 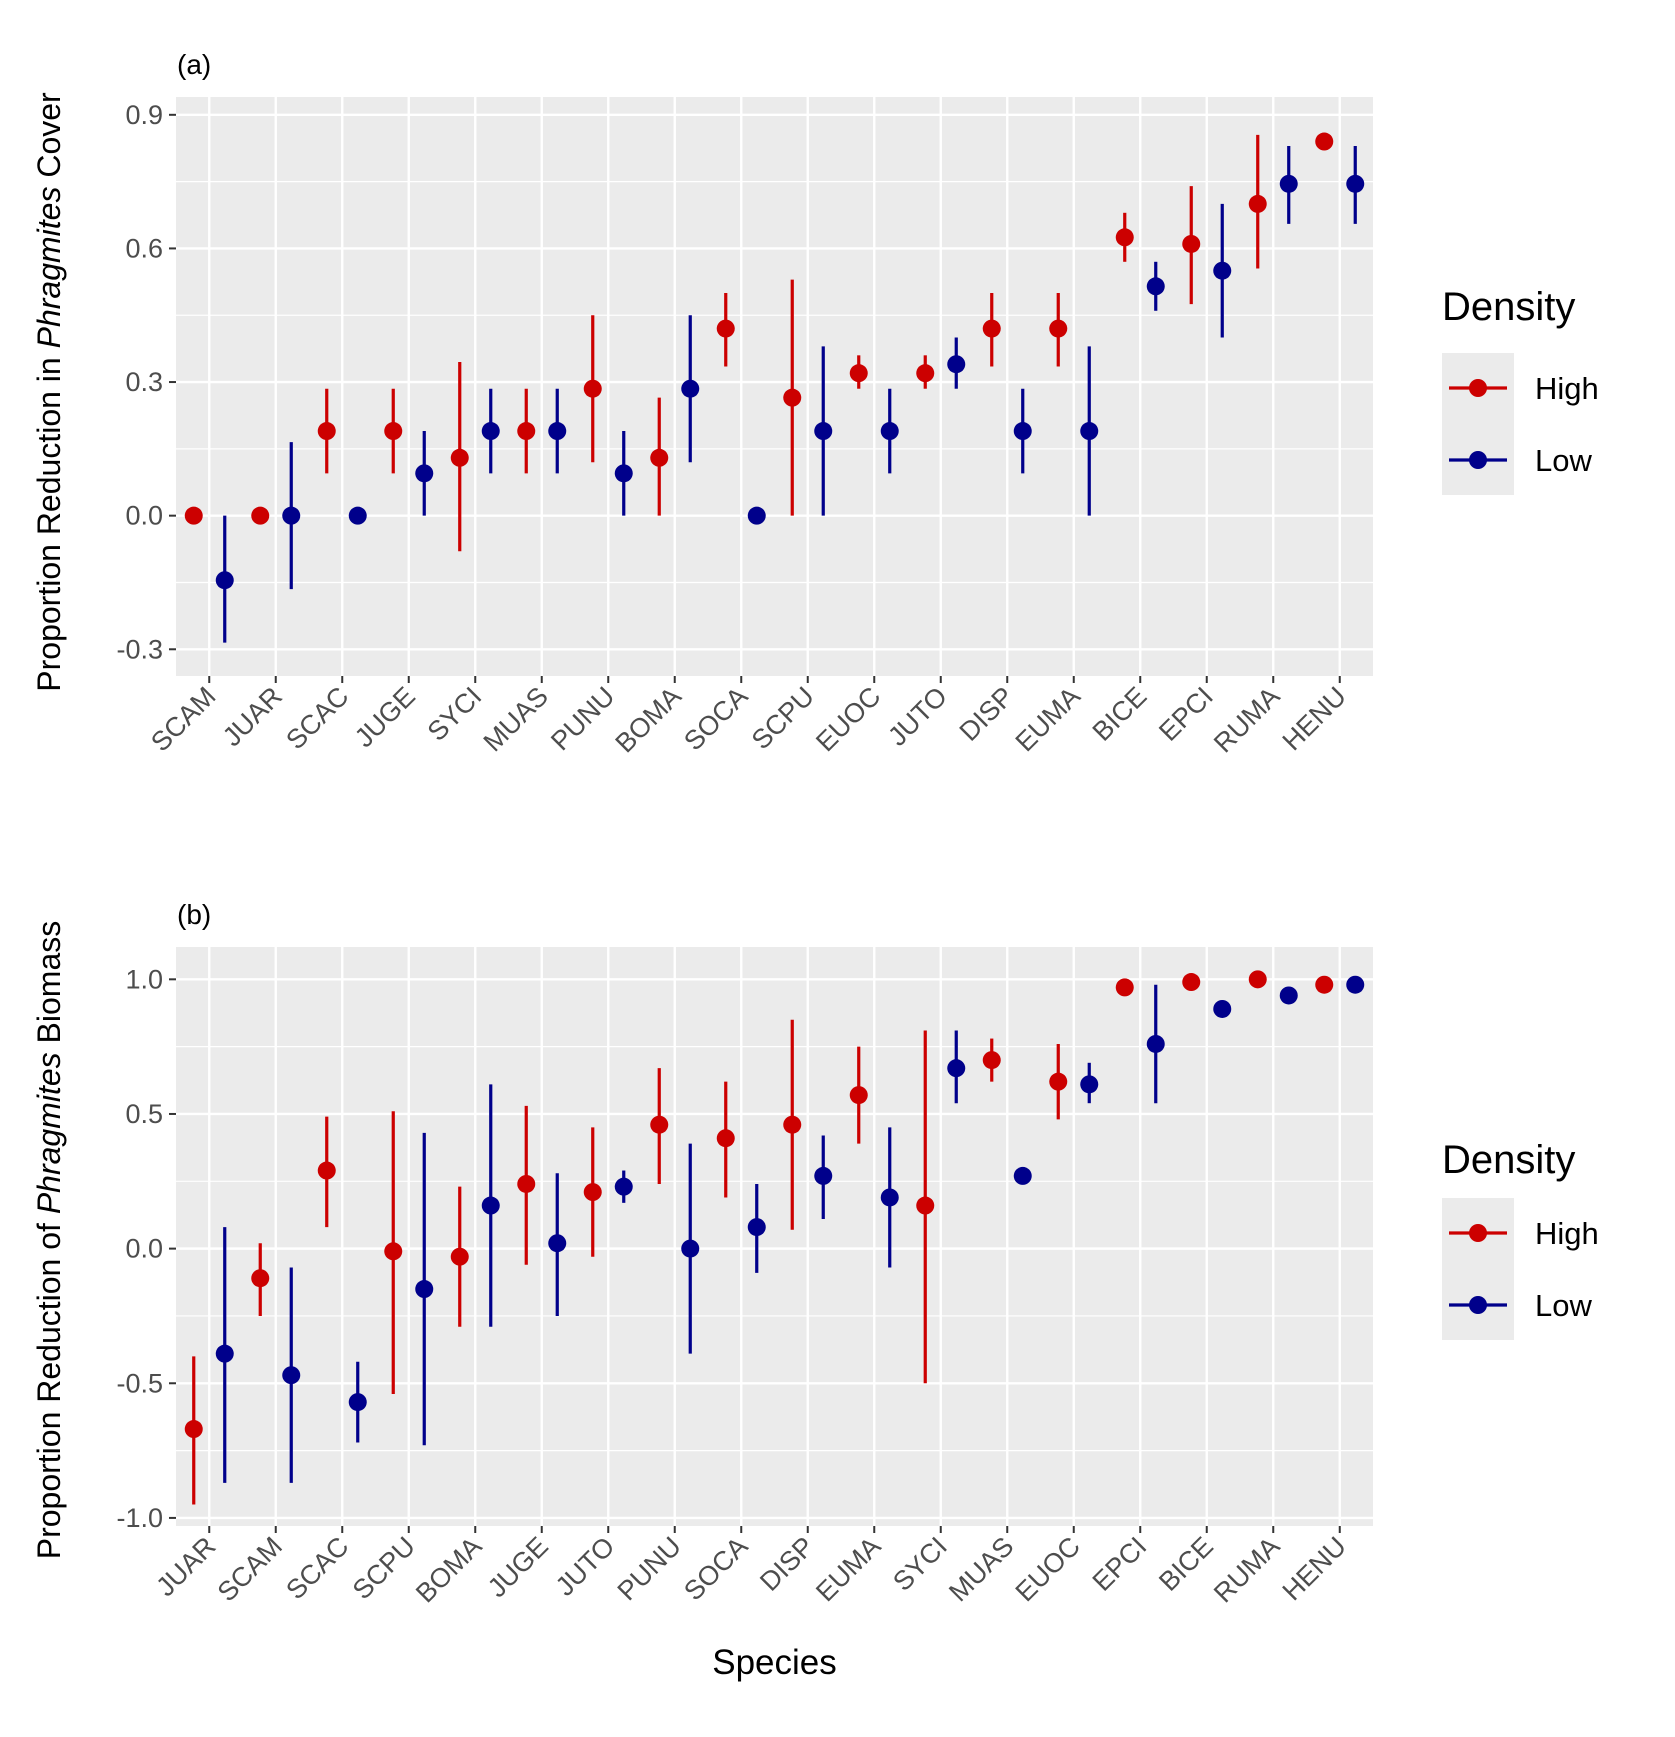 I want to click on y-tick-label: 0.9, so click(x=144, y=115).